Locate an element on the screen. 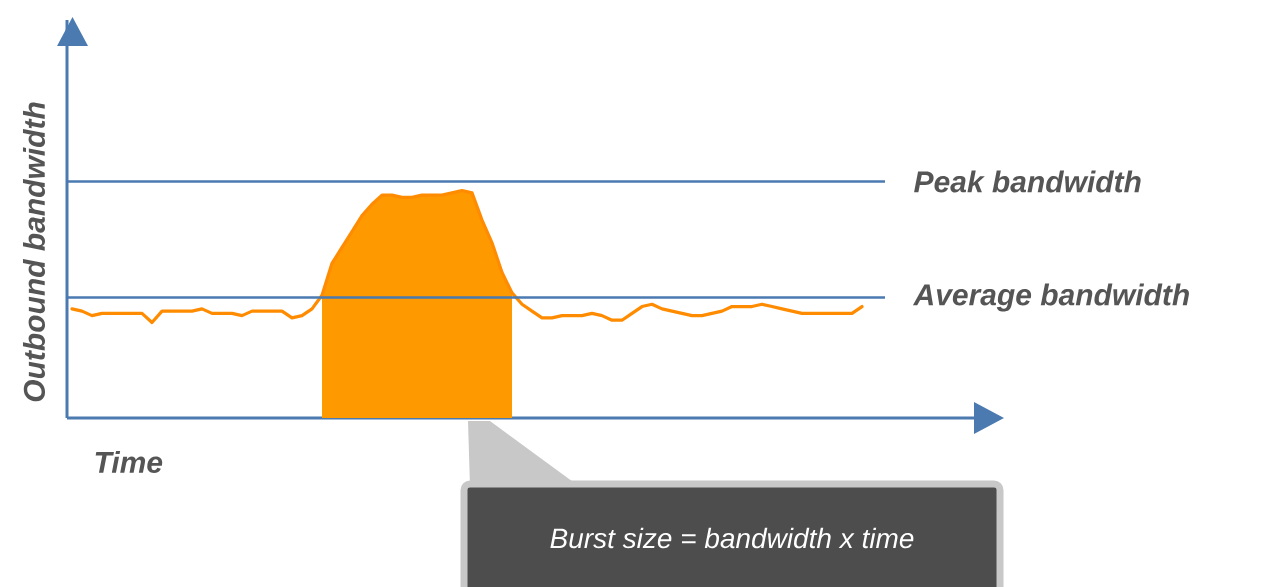 The image size is (1287, 587). y-axis-title: Outbound bandwidth is located at coordinates (34, 252).